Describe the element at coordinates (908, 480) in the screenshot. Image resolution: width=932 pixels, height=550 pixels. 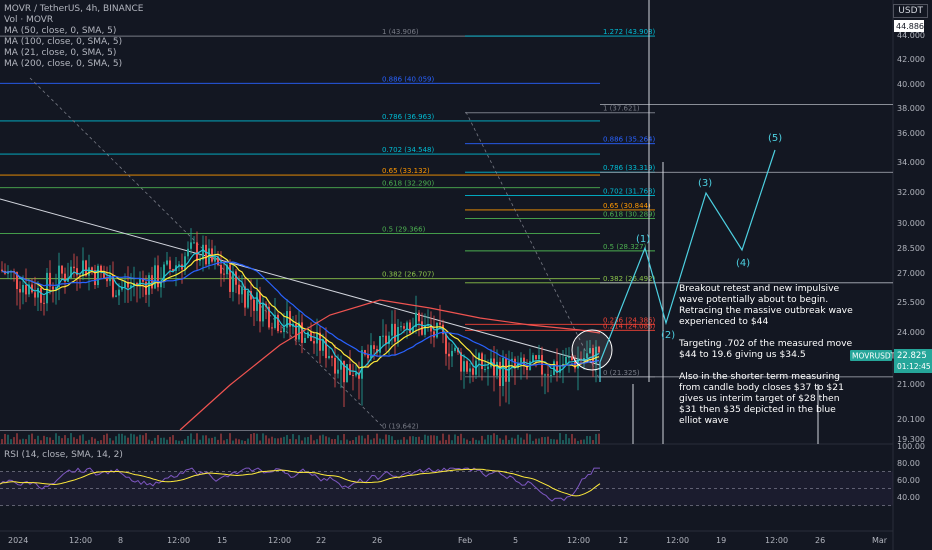
I see `rsi-tick-label: 60.00` at that location.